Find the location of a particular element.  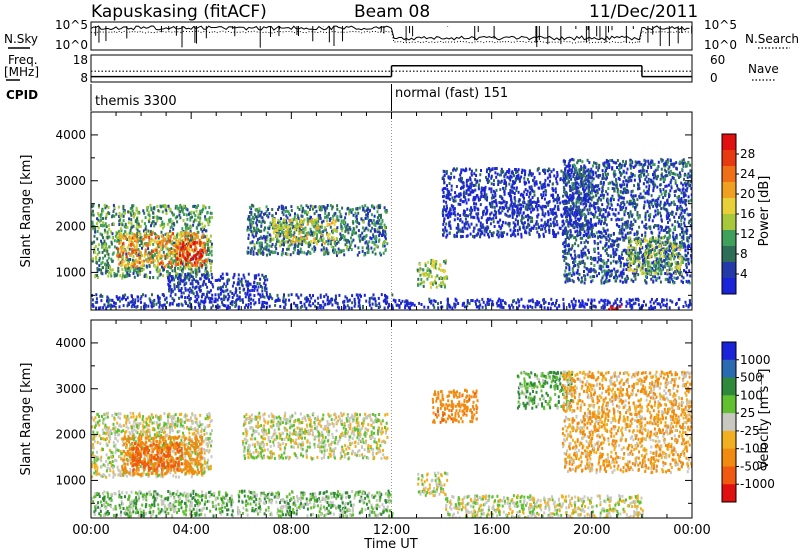

noise-traces is located at coordinates (391, 36).